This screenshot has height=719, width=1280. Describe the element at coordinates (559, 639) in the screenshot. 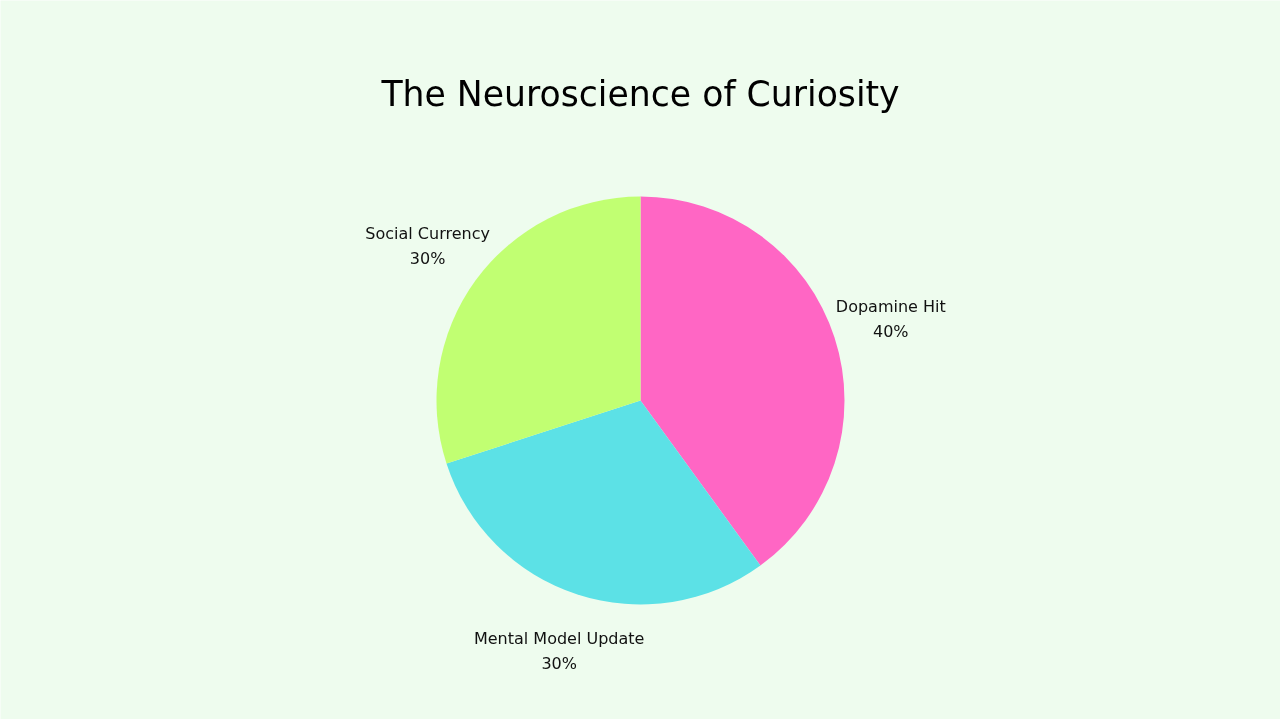

I see `slice-label: Mental Model Update` at that location.